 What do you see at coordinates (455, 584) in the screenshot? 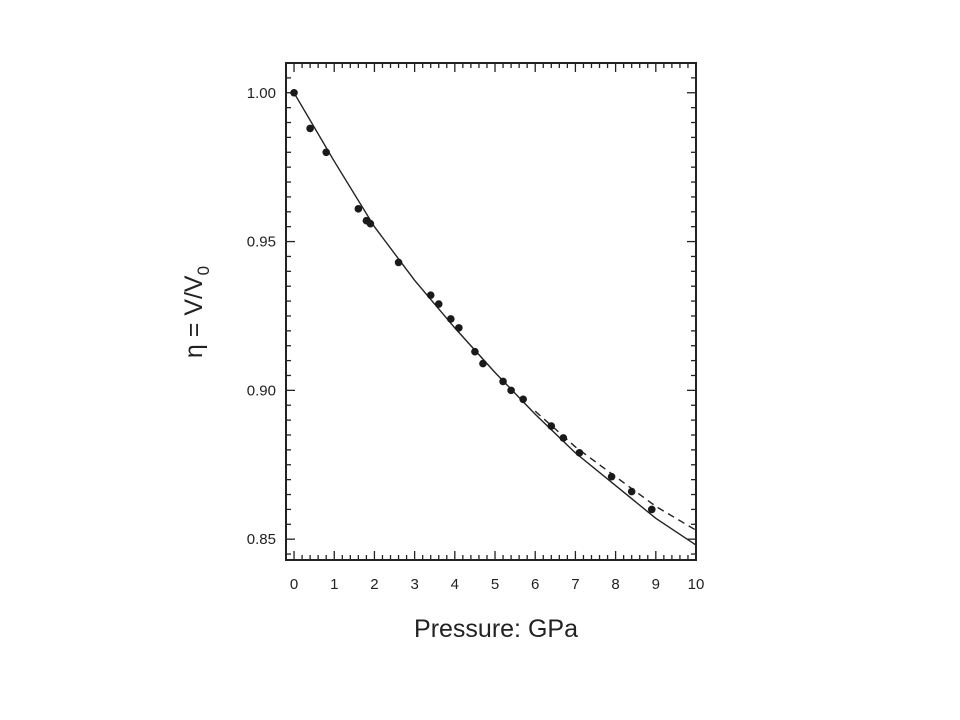
I see `x-tick-label: 4` at bounding box center [455, 584].